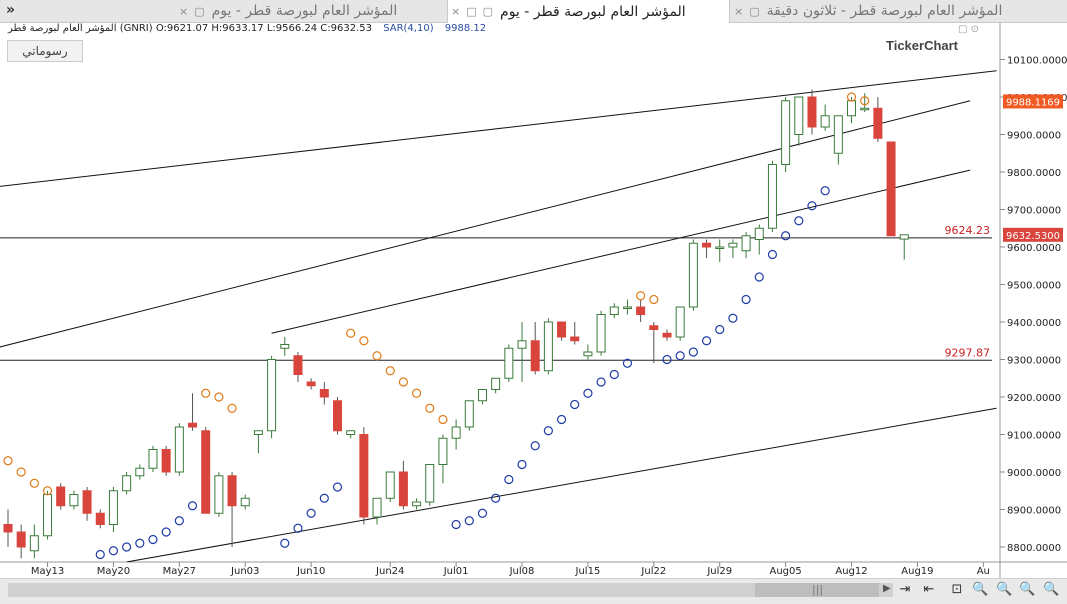 Image resolution: width=1067 pixels, height=604 pixels. What do you see at coordinates (884, 11) in the screenshot?
I see `tab-title: المؤشر العام لبورصة قطر - ثلاثون دقيقة` at bounding box center [884, 11].